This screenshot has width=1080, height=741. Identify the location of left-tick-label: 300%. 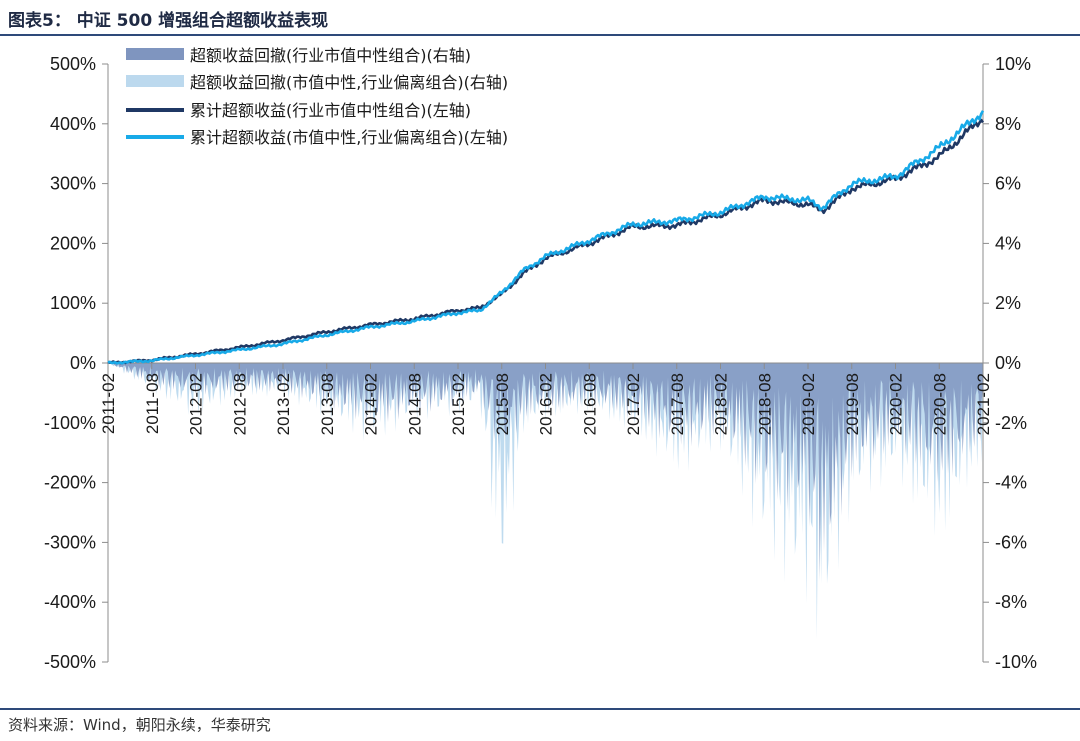
(73, 184).